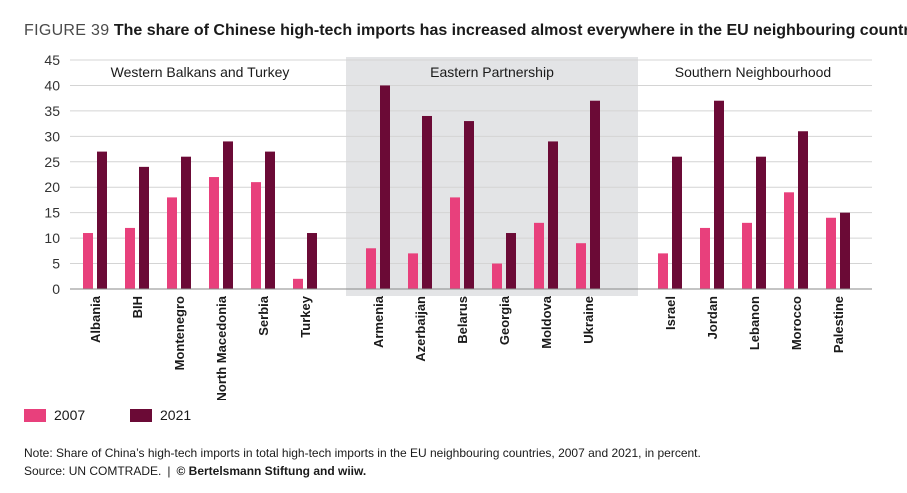  Describe the element at coordinates (462, 320) in the screenshot. I see `x-tick-label-belarus: Belarus` at that location.